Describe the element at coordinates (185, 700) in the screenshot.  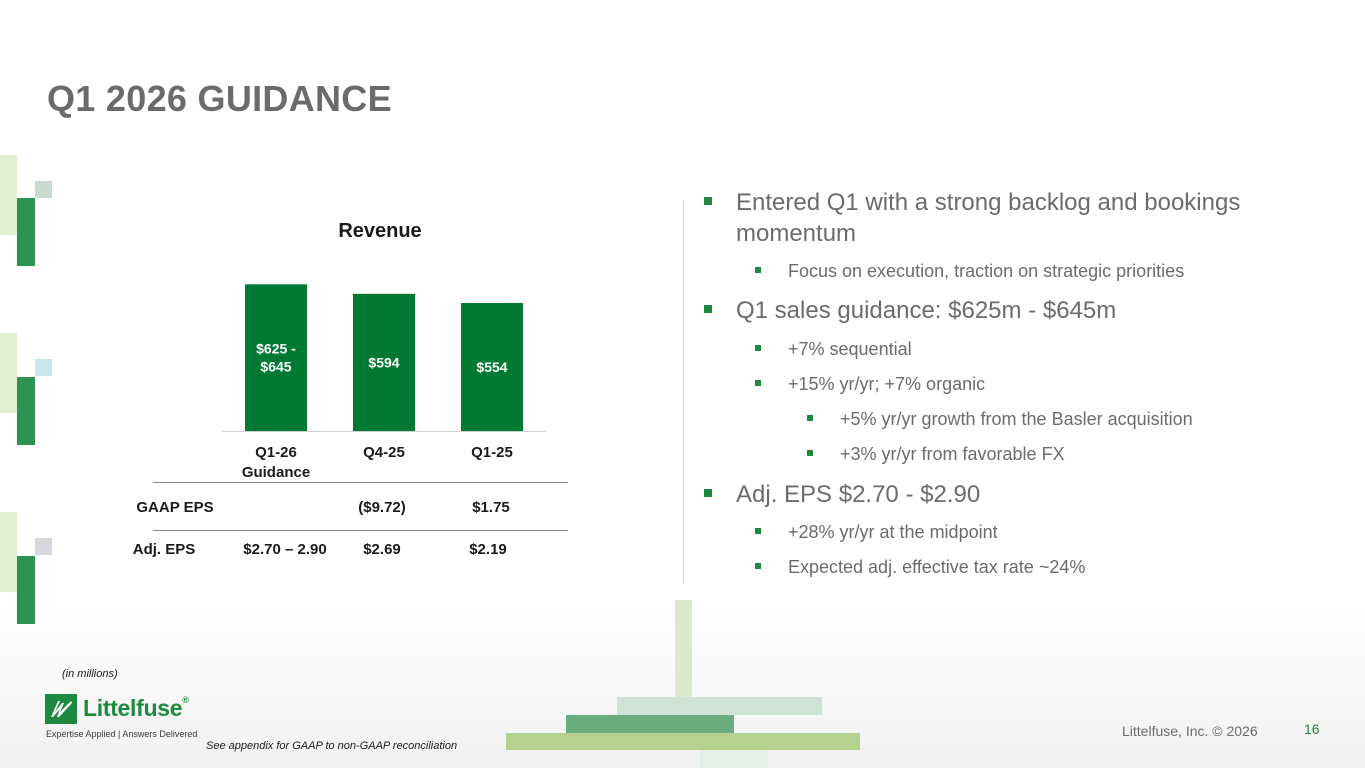
I see `logo-registered-mark: ®` at that location.